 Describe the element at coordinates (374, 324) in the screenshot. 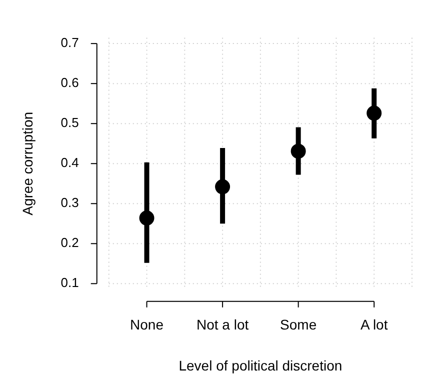

I see `x-tick-label: A lot` at that location.